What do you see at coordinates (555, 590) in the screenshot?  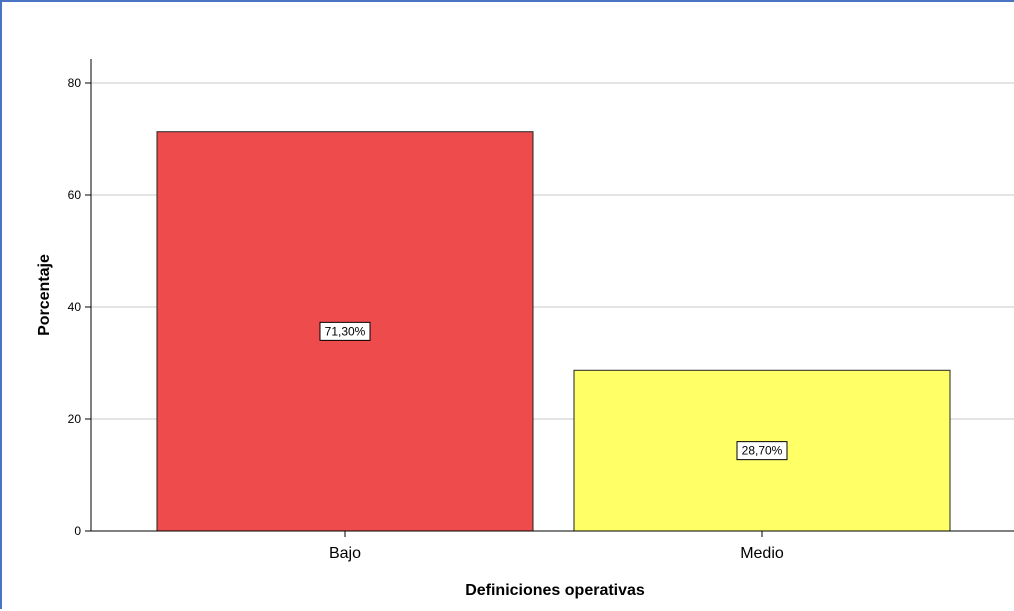 I see `x-axis-title: Definiciones operativas` at bounding box center [555, 590].